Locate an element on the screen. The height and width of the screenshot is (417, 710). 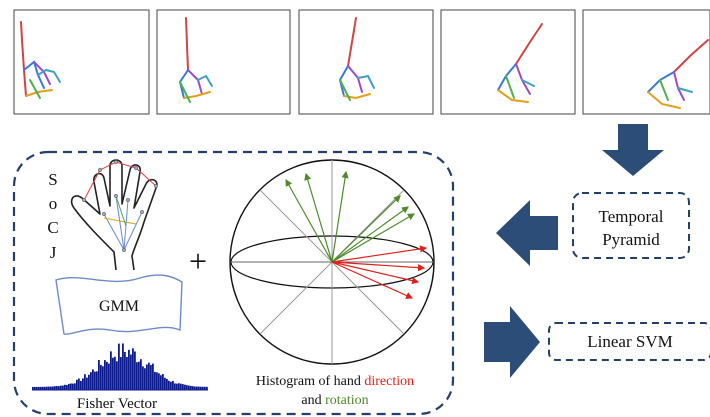
letter-s: S is located at coordinates (52, 179).